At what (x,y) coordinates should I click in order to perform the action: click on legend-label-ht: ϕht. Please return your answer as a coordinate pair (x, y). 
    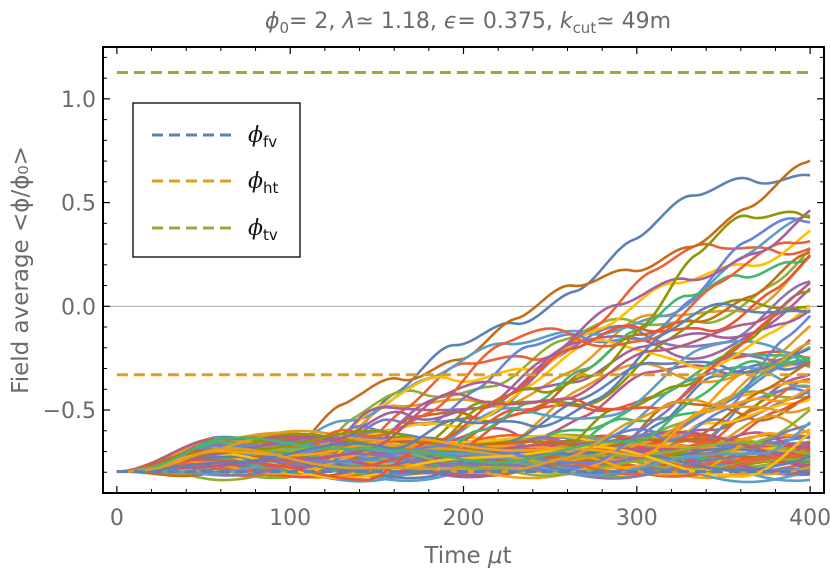
    Looking at the image, I should click on (263, 183).